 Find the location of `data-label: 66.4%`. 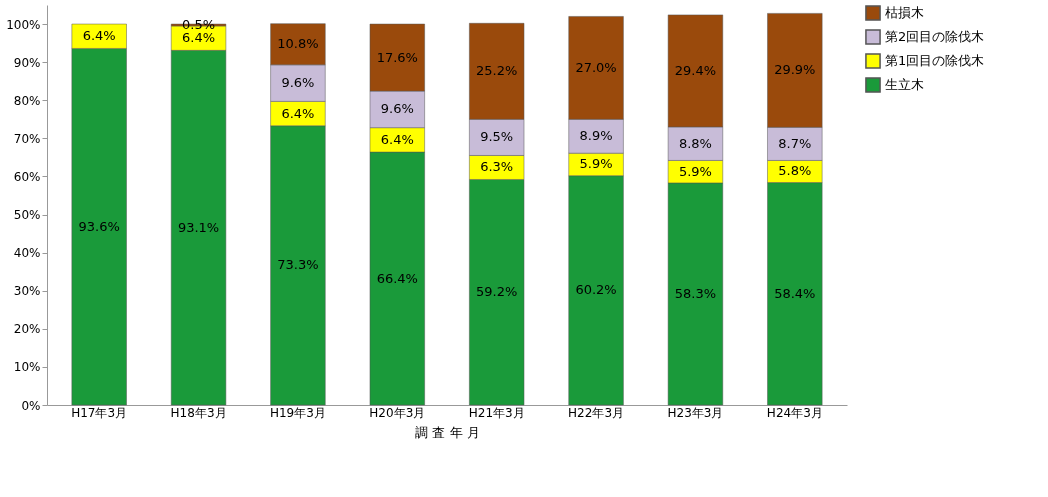

data-label: 66.4% is located at coordinates (397, 278).